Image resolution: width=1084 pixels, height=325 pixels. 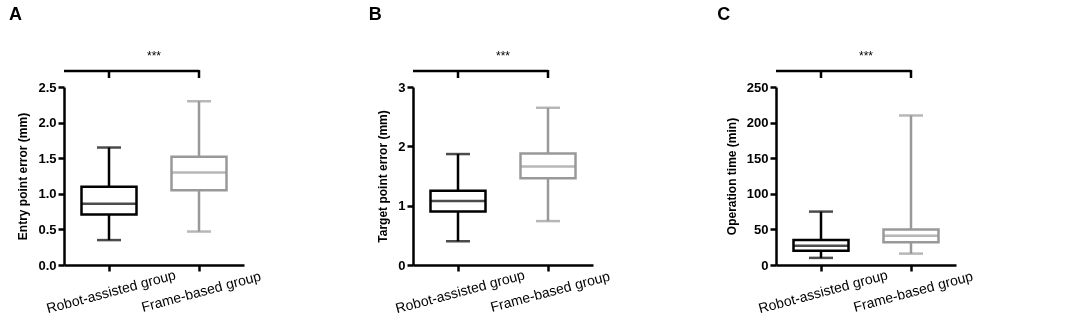 I want to click on y-tick-label: 50, so click(x=761, y=229).